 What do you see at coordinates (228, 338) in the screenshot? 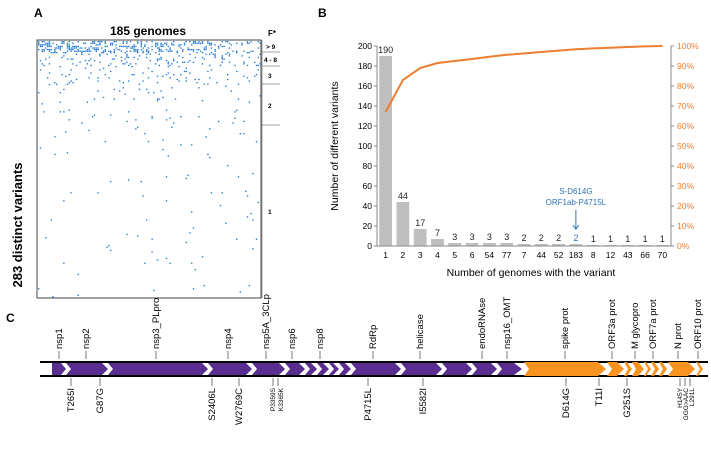
I see `gene-label-nsp4: nsp4` at bounding box center [228, 338].